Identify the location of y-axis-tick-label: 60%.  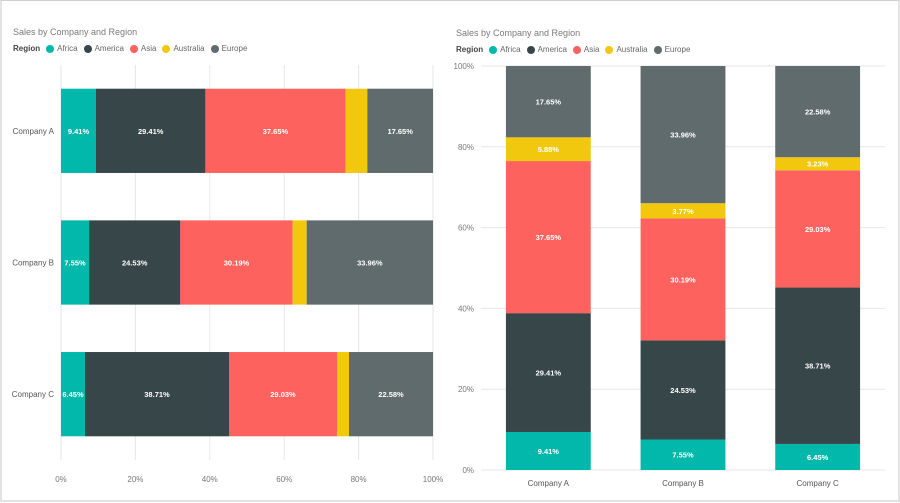
(466, 228).